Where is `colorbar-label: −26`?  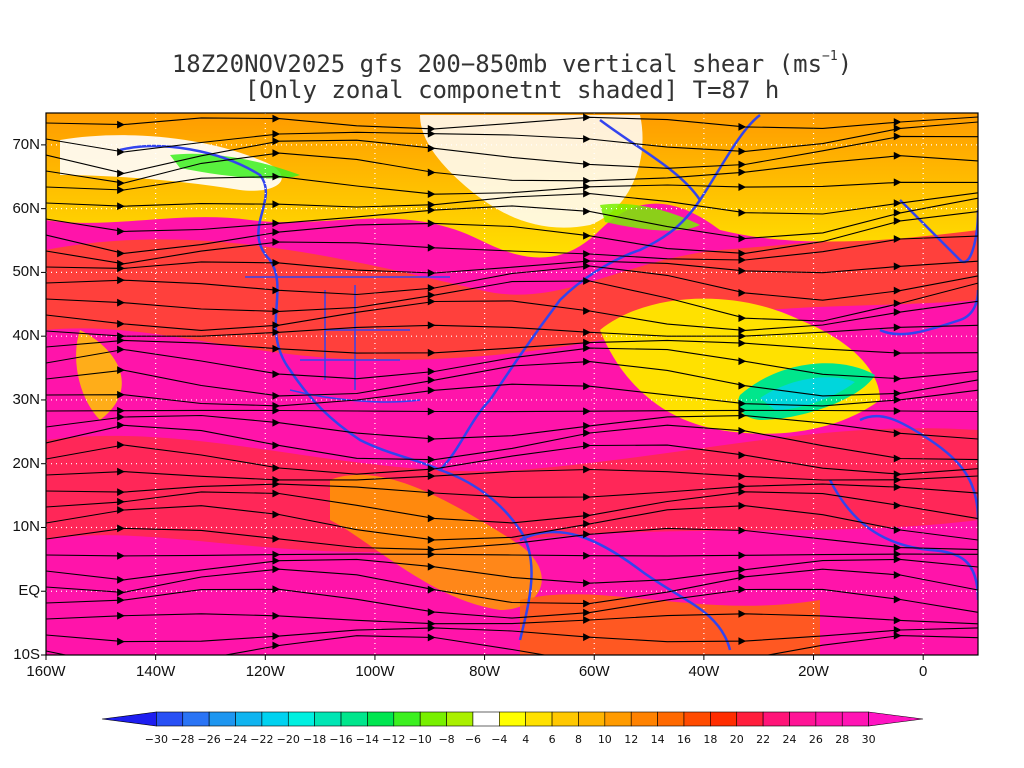
colorbar-label: −26 is located at coordinates (209, 739).